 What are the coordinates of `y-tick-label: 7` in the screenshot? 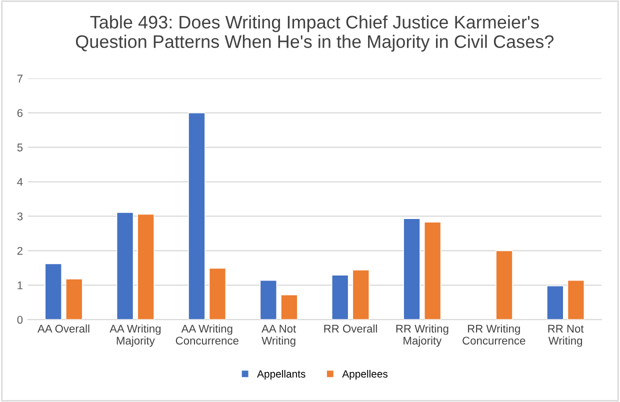 It's located at (19, 78).